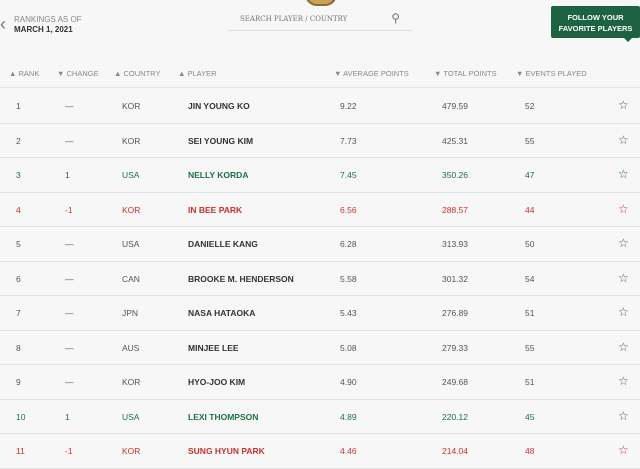  I want to click on cell-avg: 4.90, so click(348, 382).